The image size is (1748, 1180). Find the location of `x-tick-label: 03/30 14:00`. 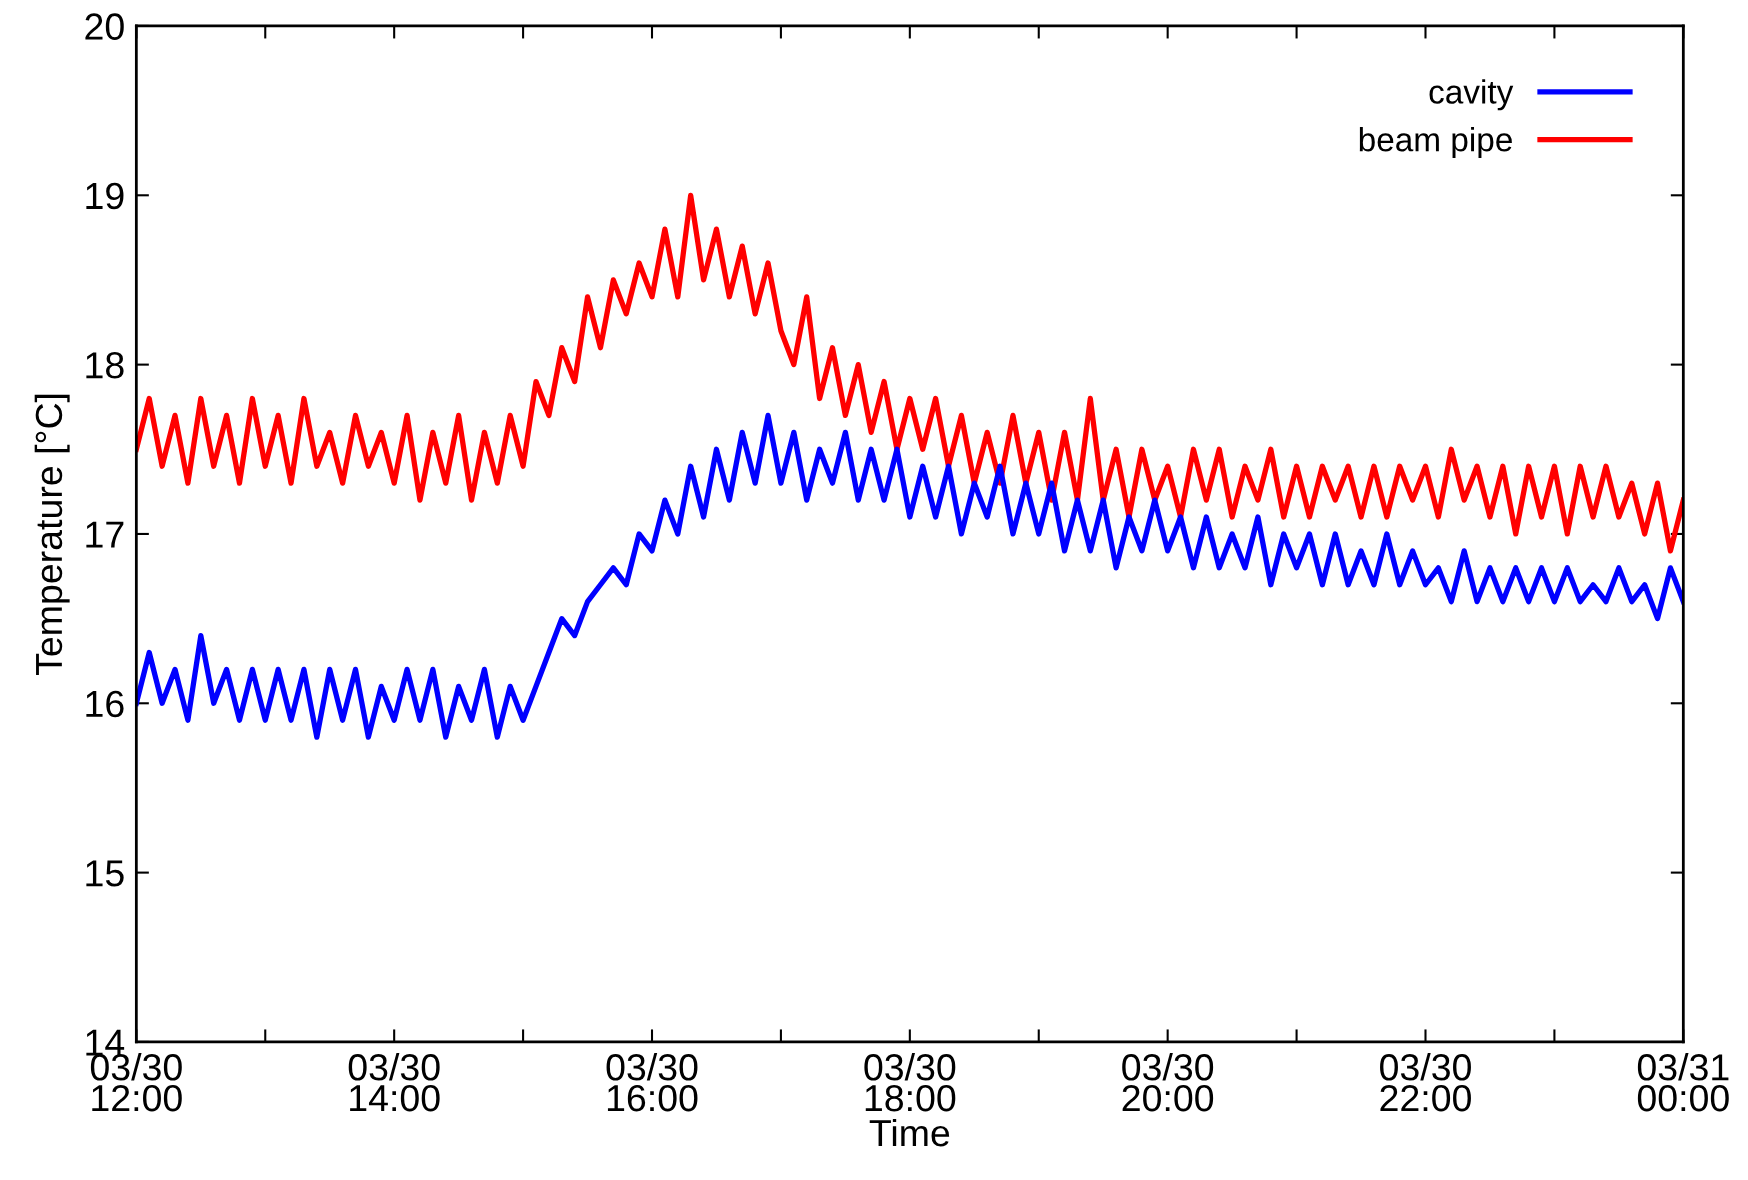

x-tick-label: 03/30 14:00 is located at coordinates (394, 1082).